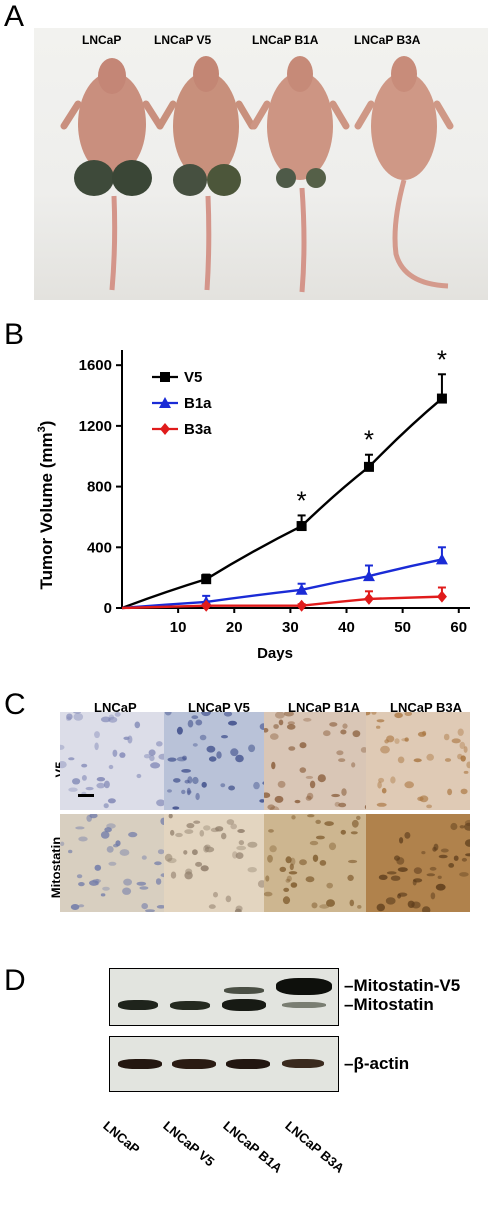 The width and height of the screenshot is (498, 1232). I want to click on x-axis-label: Days, so click(275, 653).